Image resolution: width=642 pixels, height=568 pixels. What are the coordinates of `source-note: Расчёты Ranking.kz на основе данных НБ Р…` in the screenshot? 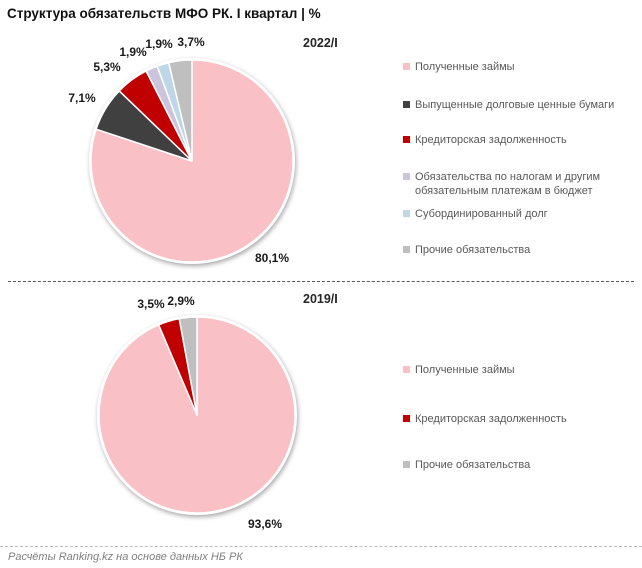 It's located at (125, 557).